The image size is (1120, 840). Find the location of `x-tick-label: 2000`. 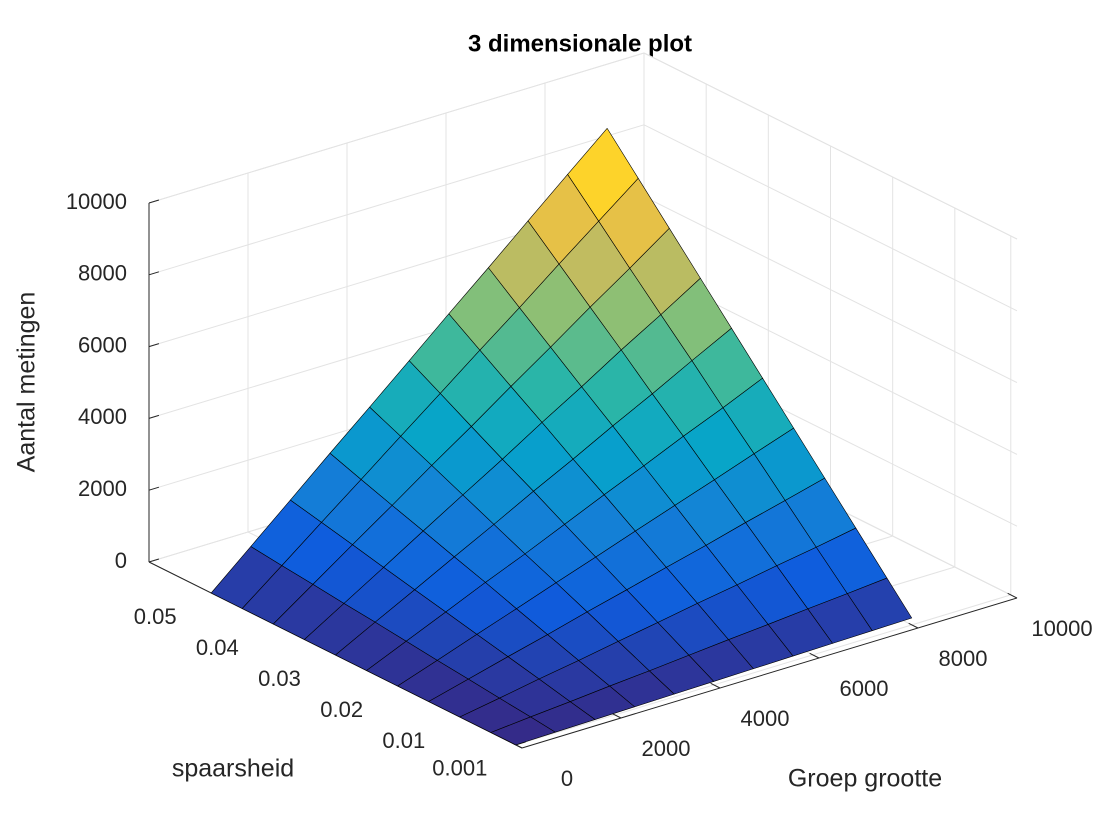

x-tick-label: 2000 is located at coordinates (666, 748).